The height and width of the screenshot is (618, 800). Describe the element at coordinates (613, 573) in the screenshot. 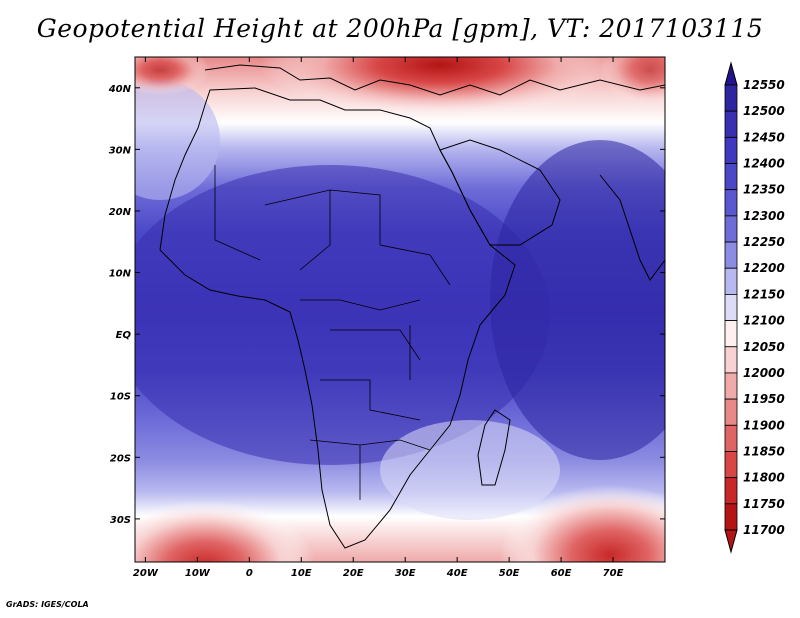

I see `lon-tick-label: 70E` at that location.